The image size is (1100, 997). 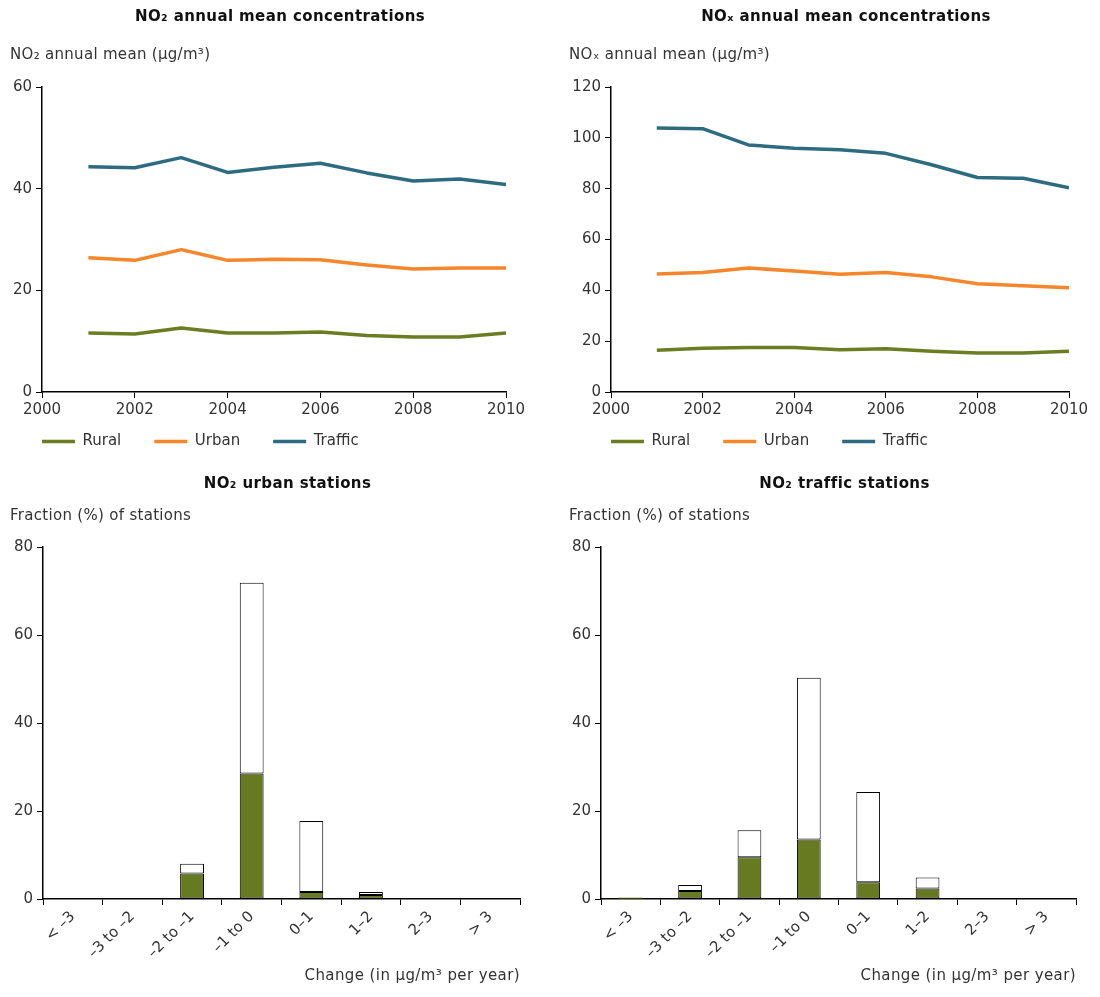 I want to click on chart-title: NO₂ annual mean concentrations, so click(x=280, y=16).